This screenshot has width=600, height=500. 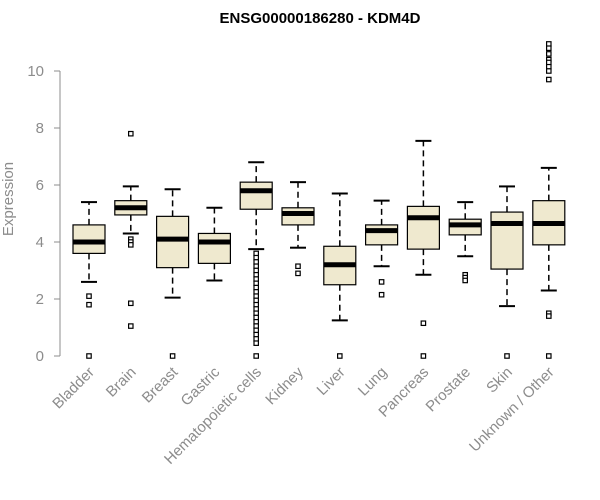 I want to click on y-tick-label: 8, so click(x=40, y=128).